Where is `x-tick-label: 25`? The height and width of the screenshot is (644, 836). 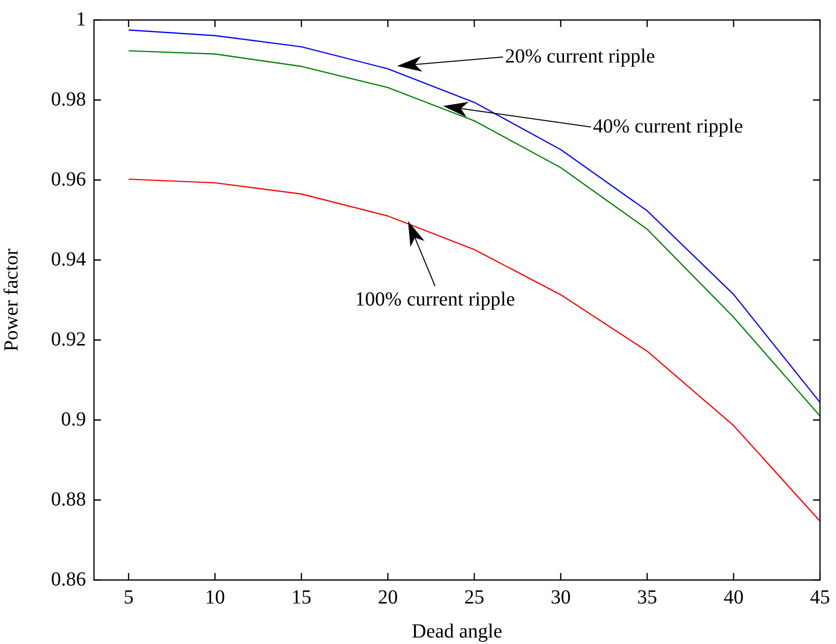 x-tick-label: 25 is located at coordinates (474, 597).